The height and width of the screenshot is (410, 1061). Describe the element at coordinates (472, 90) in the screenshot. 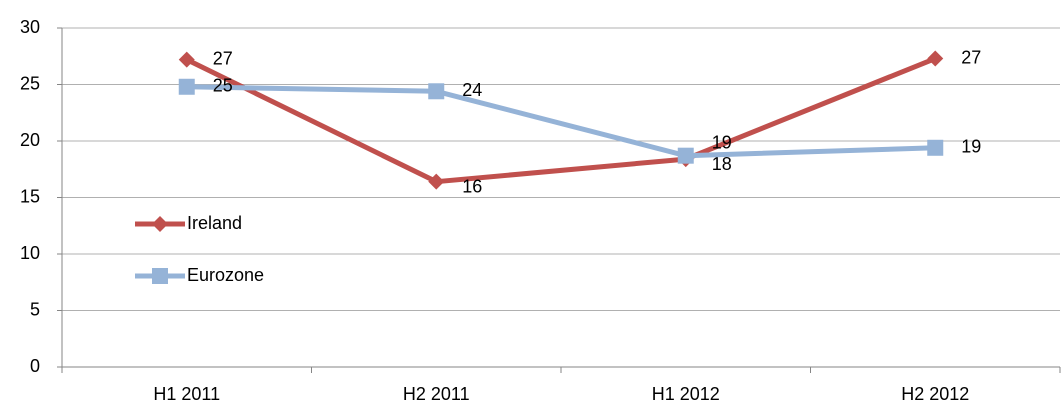

I see `data-label: 24` at that location.